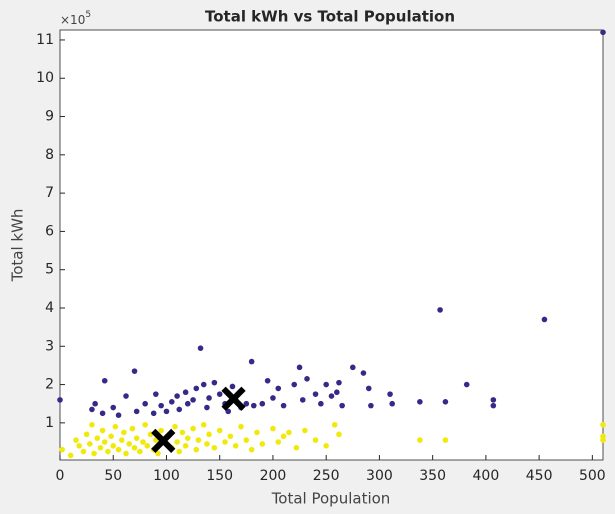 The width and height of the screenshot is (615, 514). I want to click on y-tick-label: 8, so click(49, 155).